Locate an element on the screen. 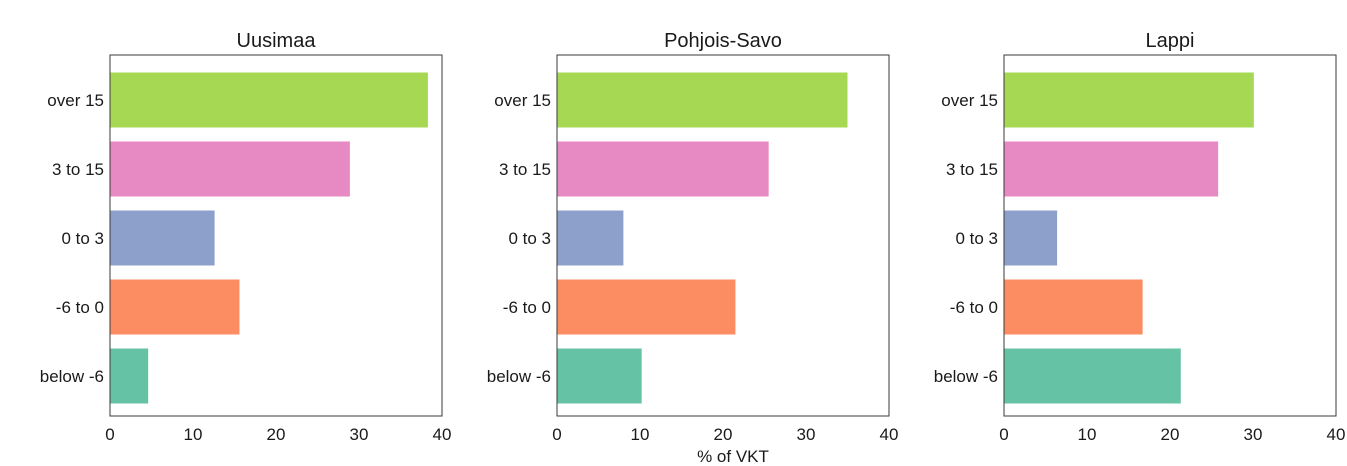 This screenshot has height=466, width=1347. panel-title: Lappi is located at coordinates (1170, 41).